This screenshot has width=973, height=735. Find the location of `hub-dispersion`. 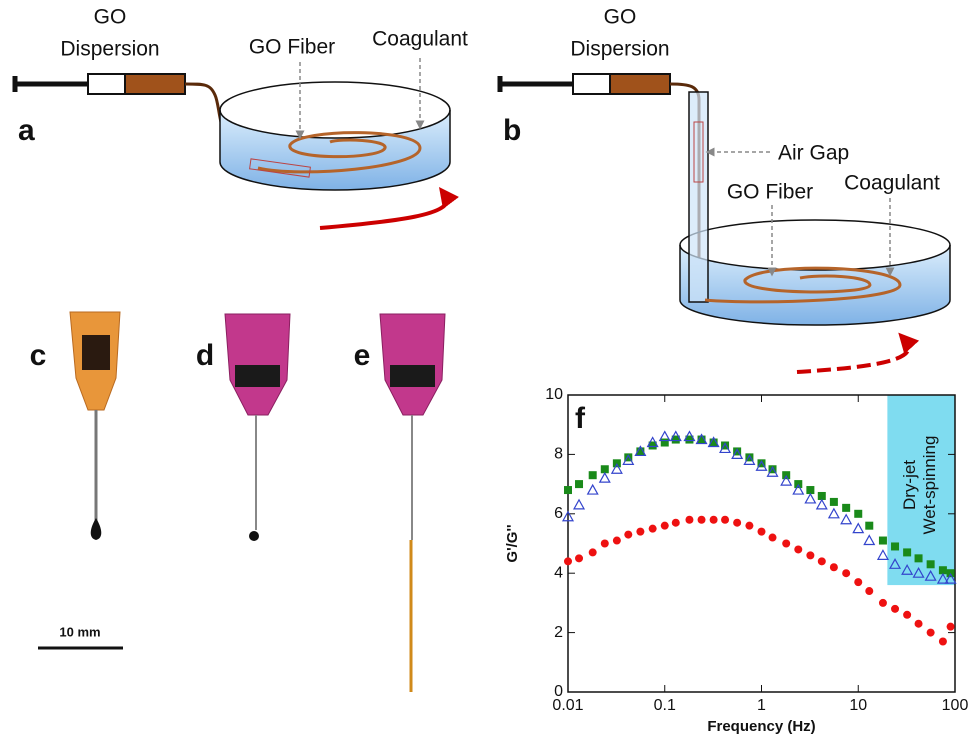

hub-dispersion is located at coordinates (96, 352).